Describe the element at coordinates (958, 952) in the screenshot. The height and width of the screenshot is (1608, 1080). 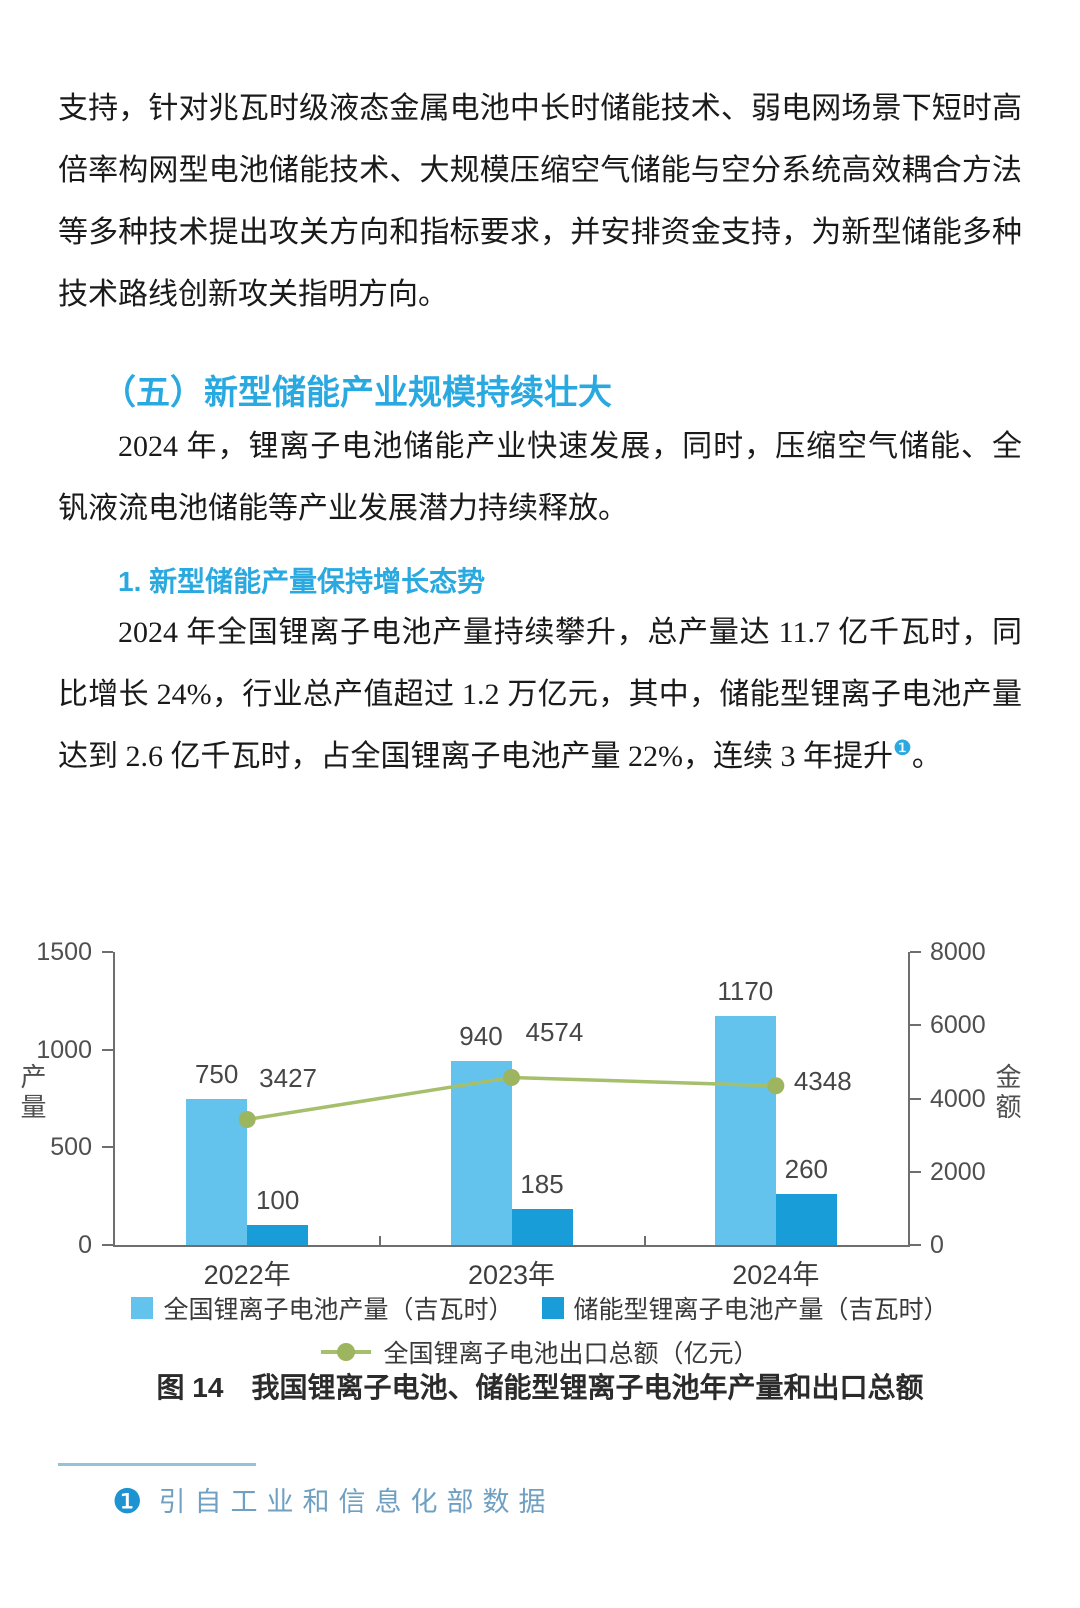
I see `right-axis-tick-label: 8000` at that location.